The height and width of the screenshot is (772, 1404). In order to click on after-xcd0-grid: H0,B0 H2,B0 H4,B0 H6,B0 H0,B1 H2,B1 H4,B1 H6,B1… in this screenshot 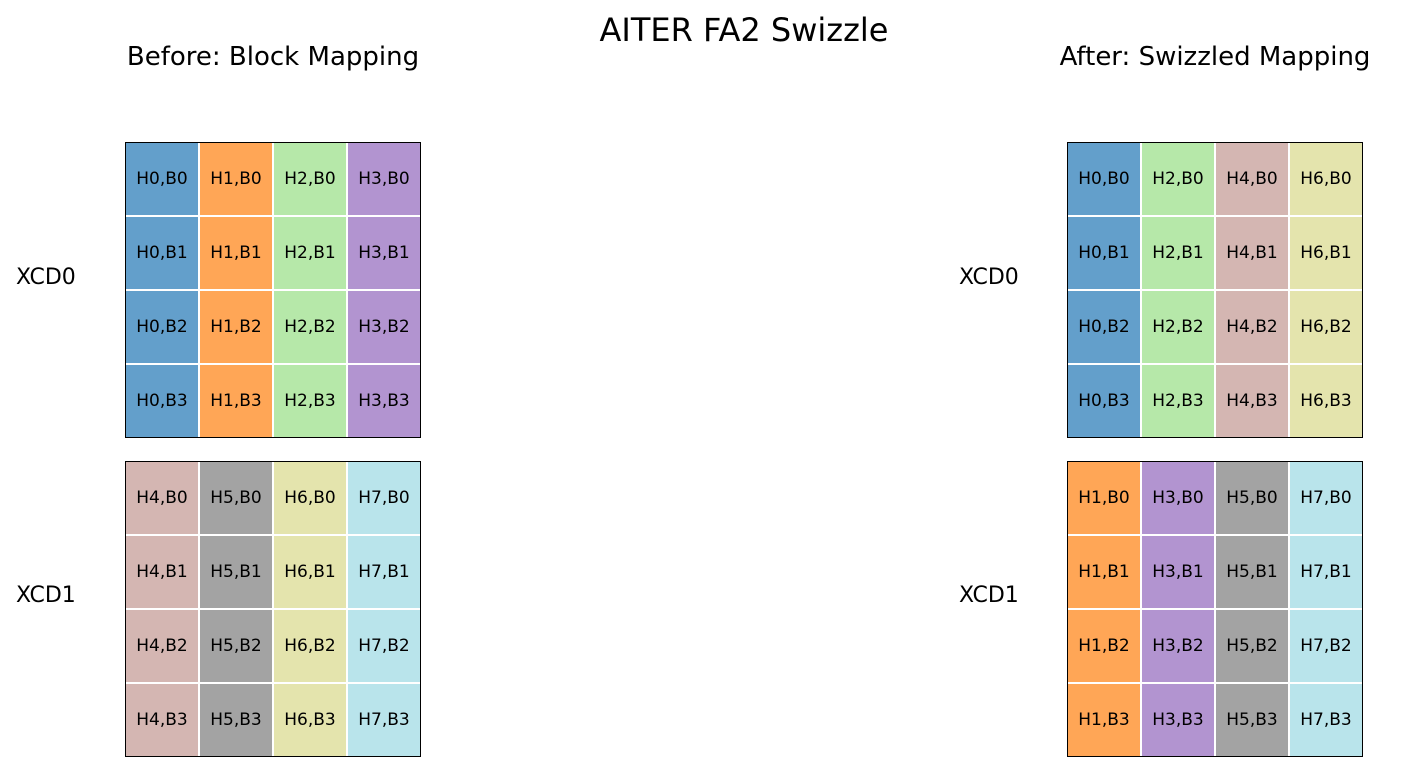, I will do `click(1215, 290)`.